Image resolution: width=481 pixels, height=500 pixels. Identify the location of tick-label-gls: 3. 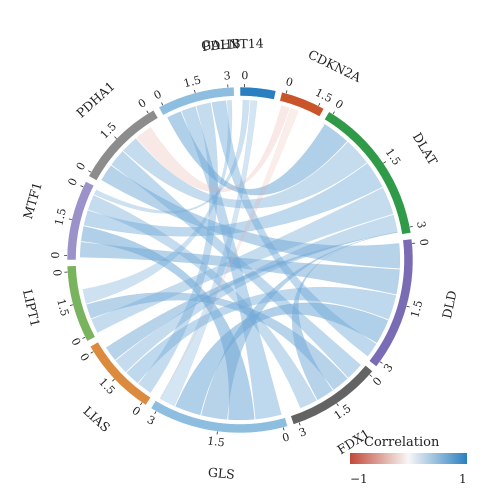
(151, 420).